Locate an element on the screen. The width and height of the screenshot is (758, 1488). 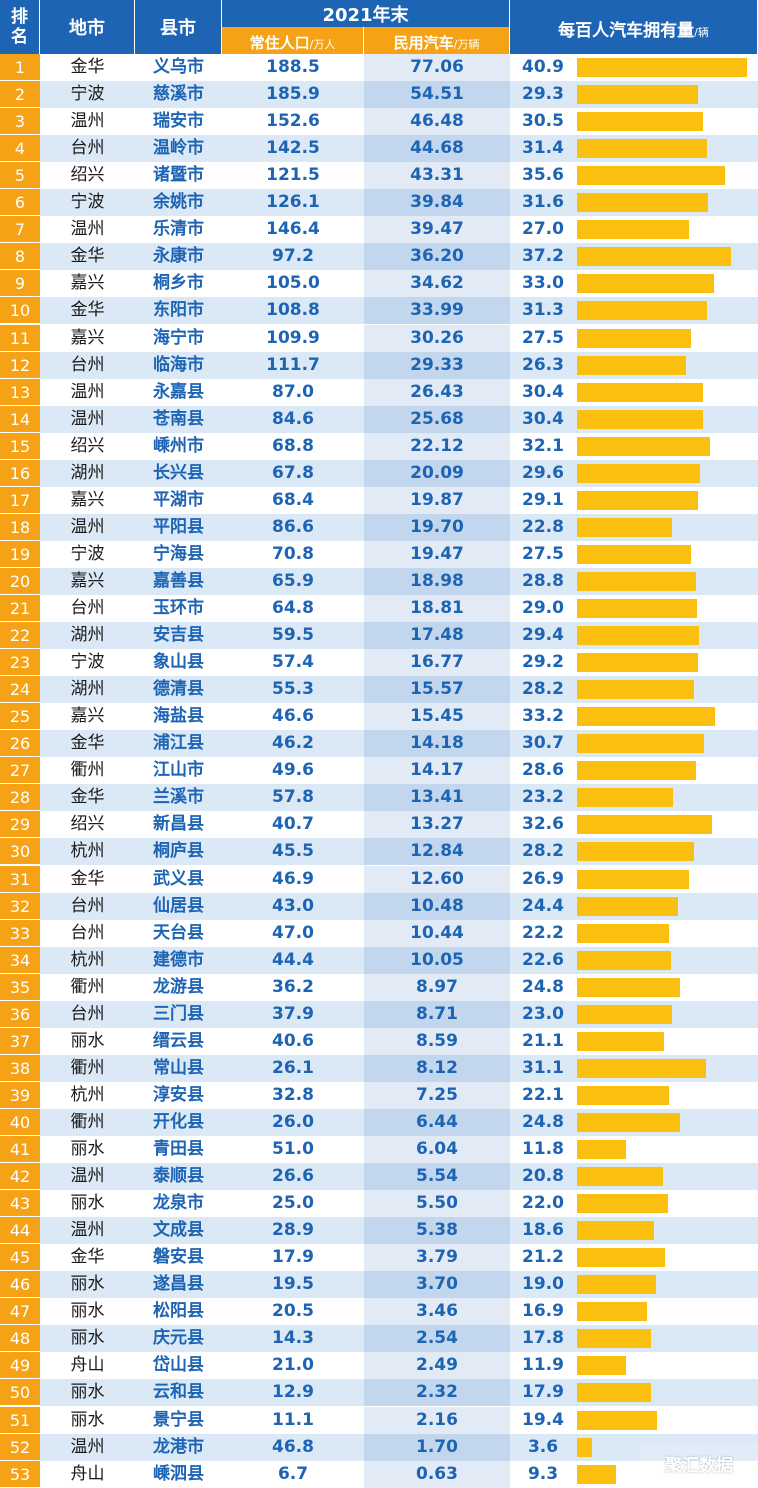
population-cell: 86.6 is located at coordinates (293, 526).